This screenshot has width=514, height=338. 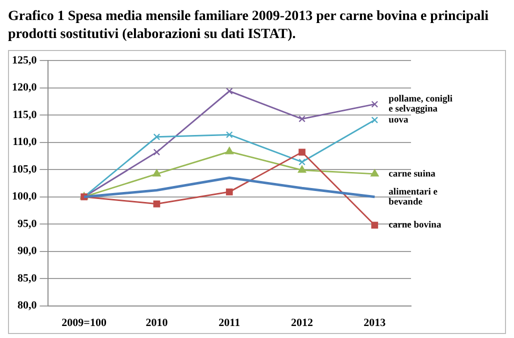 What do you see at coordinates (84, 323) in the screenshot?
I see `x-tick-label: 2009=100` at bounding box center [84, 323].